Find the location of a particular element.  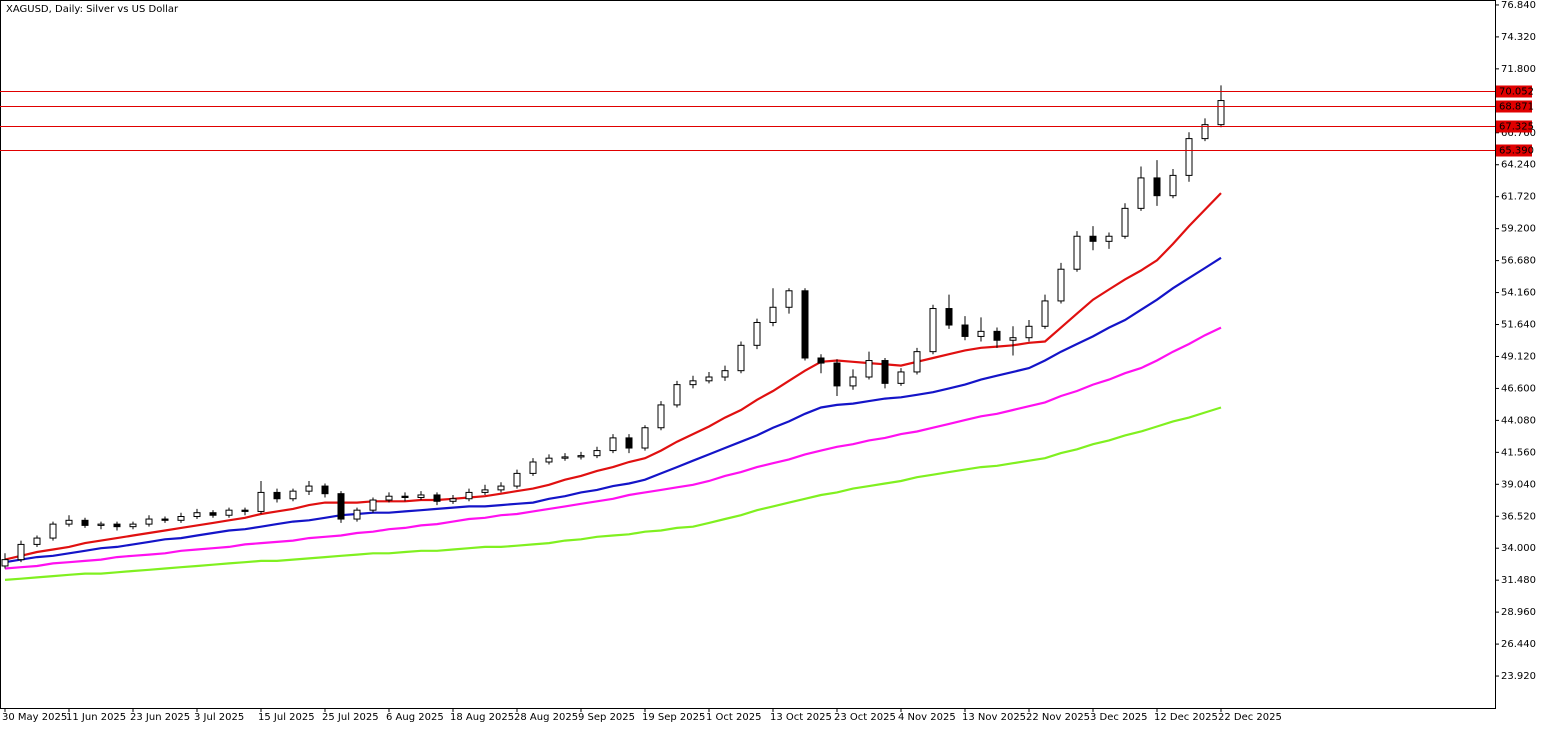

y-tick-label: 74.320 is located at coordinates (1518, 37).